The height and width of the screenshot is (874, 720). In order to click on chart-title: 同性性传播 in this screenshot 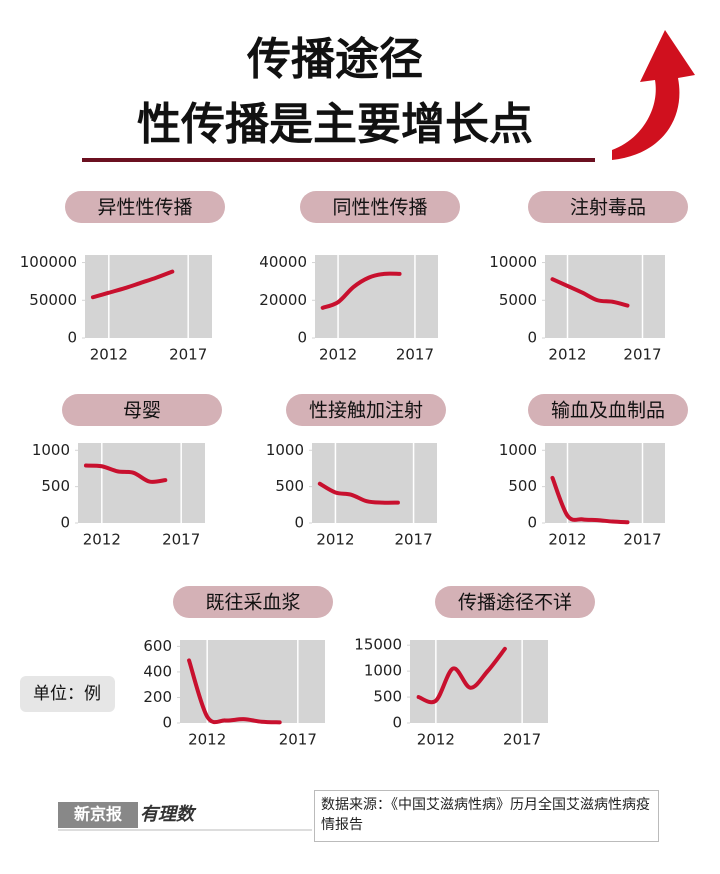, I will do `click(379, 208)`.